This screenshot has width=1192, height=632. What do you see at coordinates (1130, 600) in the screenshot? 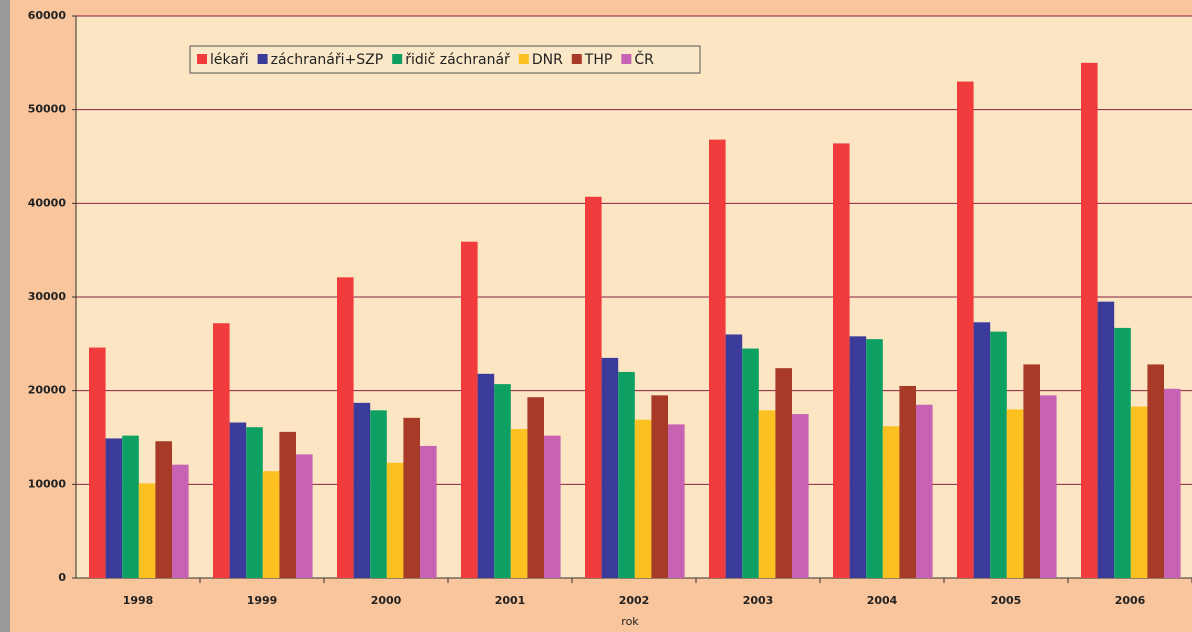
I see `x-tick-label: 2006` at bounding box center [1130, 600].